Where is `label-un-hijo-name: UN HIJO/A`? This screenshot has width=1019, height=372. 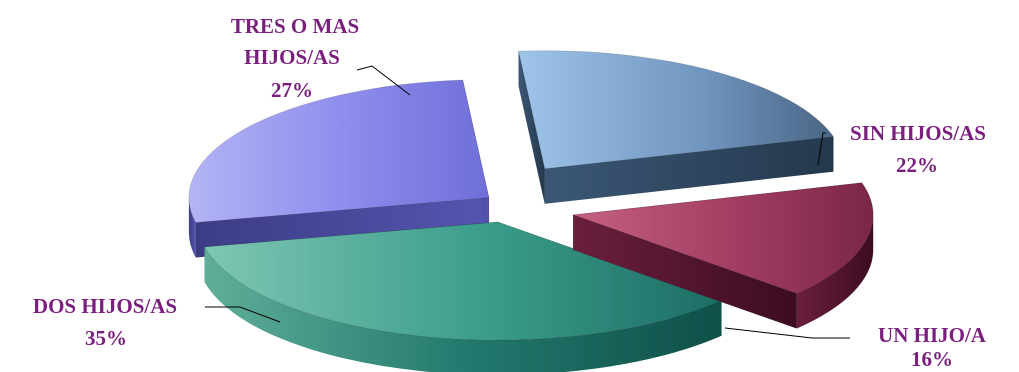
label-un-hijo-name: UN HIJO/A is located at coordinates (932, 335).